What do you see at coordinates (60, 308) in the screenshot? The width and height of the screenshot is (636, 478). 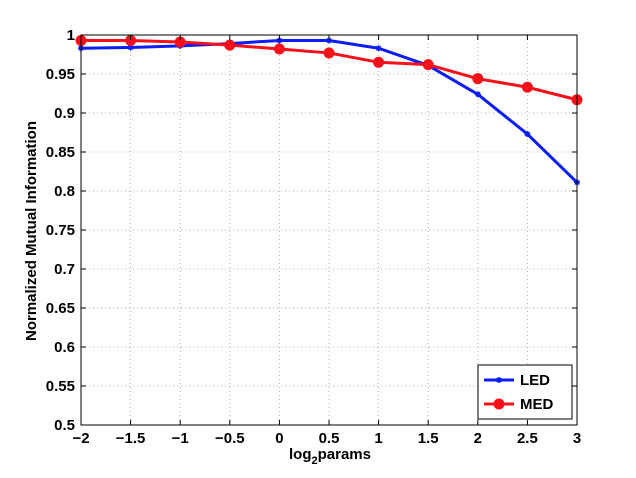 I see `y-tick-label: 0.65` at bounding box center [60, 308].